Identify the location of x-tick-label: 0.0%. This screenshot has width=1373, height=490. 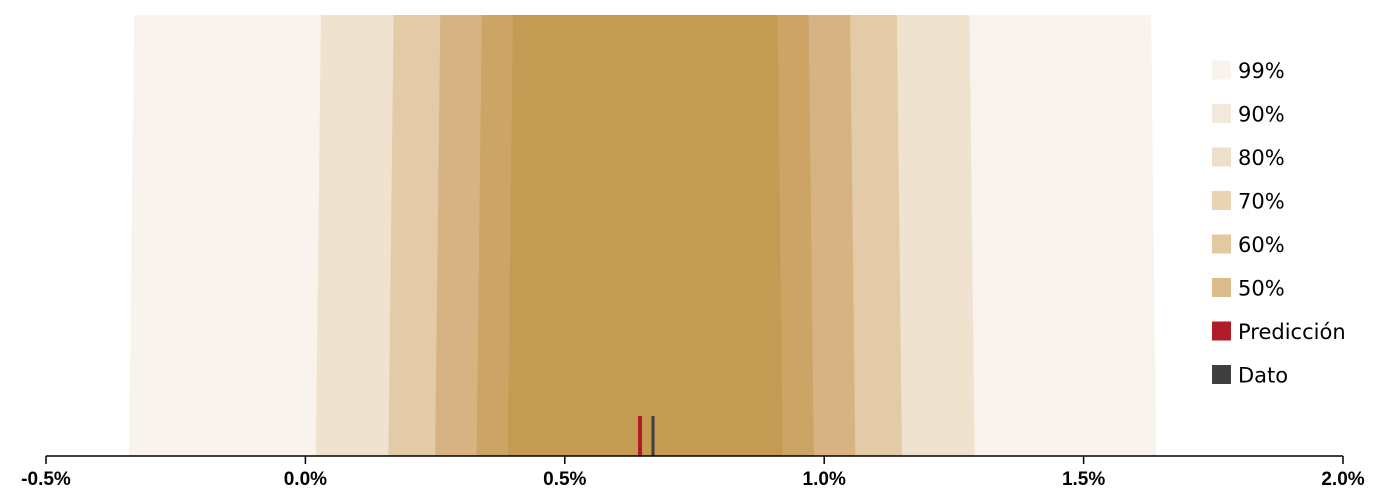
(305, 479).